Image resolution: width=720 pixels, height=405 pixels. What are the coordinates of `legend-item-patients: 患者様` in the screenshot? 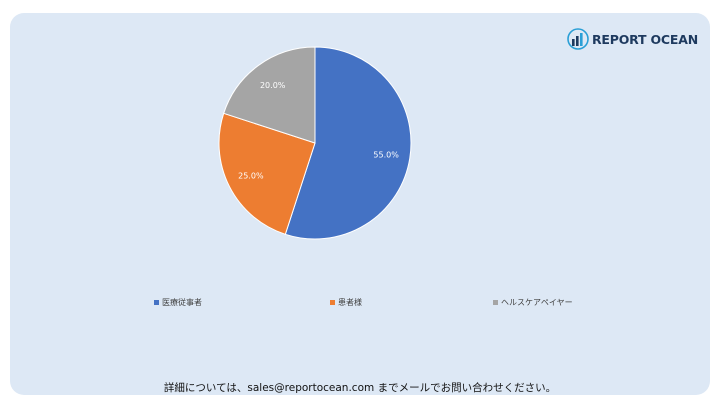 It's located at (346, 302).